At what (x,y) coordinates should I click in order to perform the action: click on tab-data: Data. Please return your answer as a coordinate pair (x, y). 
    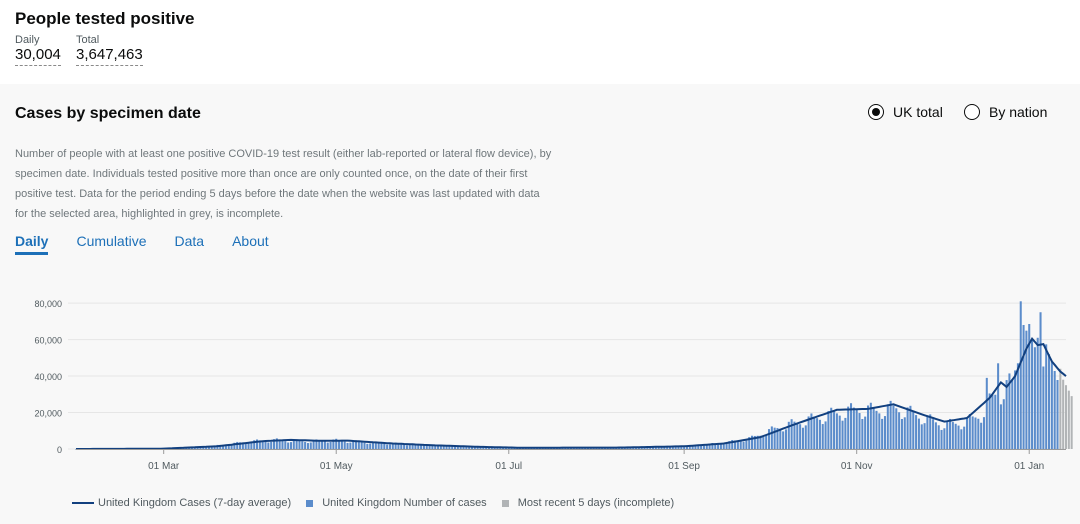
    Looking at the image, I should click on (189, 241).